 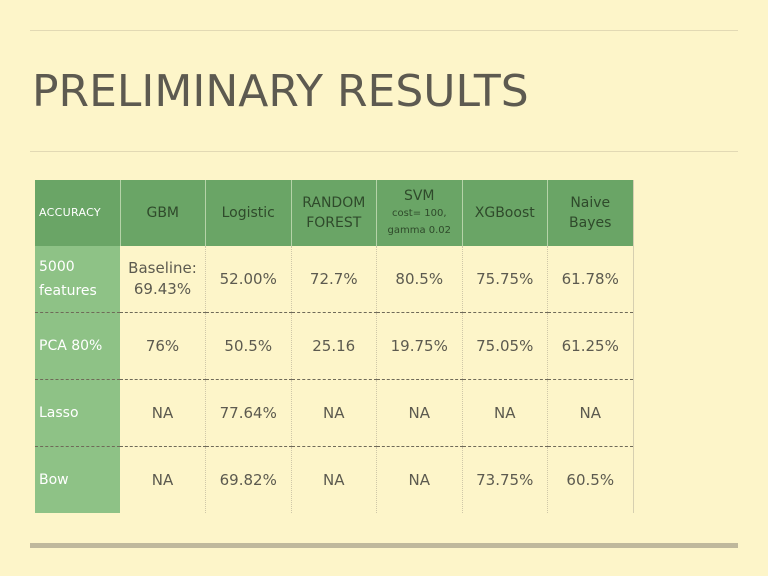 I want to click on table-cell: Baseline: 69.43%, so click(x=163, y=279).